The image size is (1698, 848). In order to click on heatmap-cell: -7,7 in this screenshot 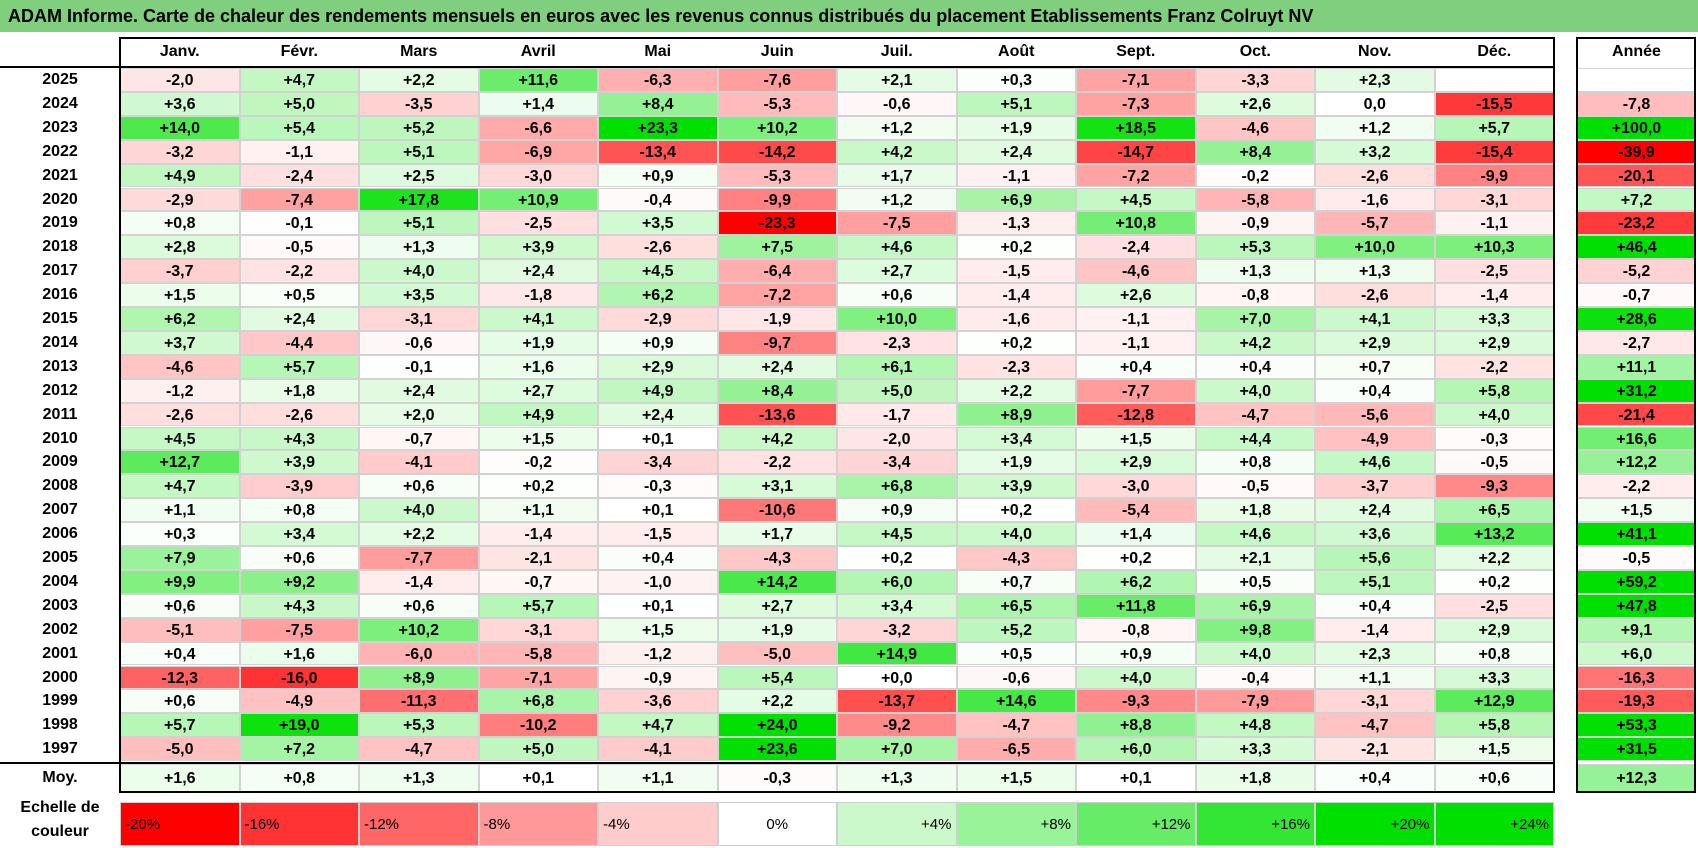, I will do `click(1136, 390)`.